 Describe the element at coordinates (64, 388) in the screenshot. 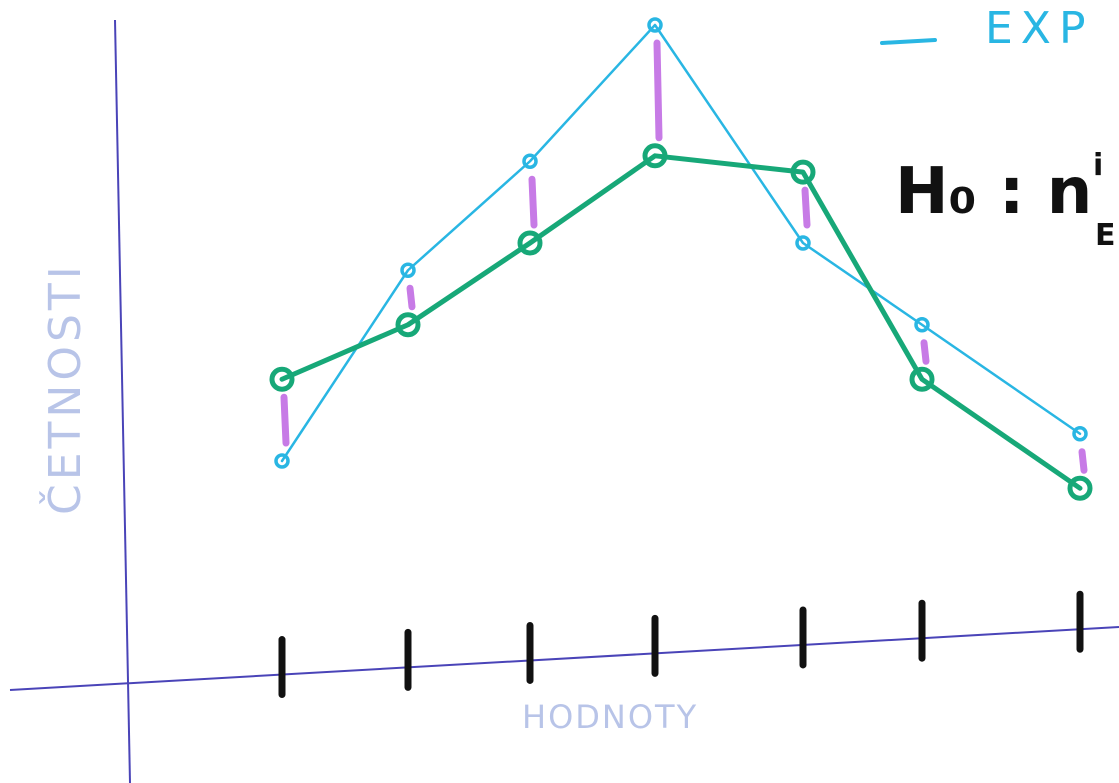

I see `y-axis-label: ČETNOSTI` at that location.